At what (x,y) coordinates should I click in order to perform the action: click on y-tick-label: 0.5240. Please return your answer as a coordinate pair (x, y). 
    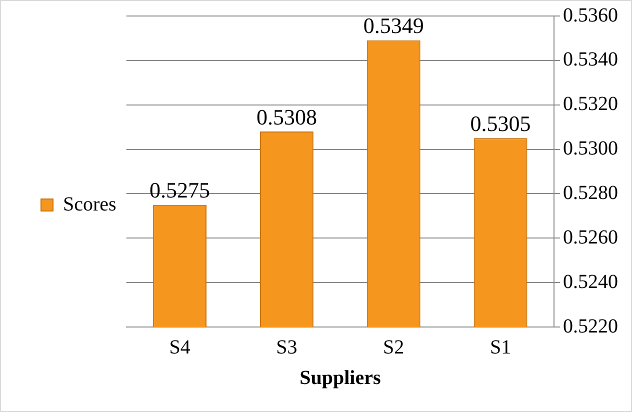
    Looking at the image, I should click on (590, 281).